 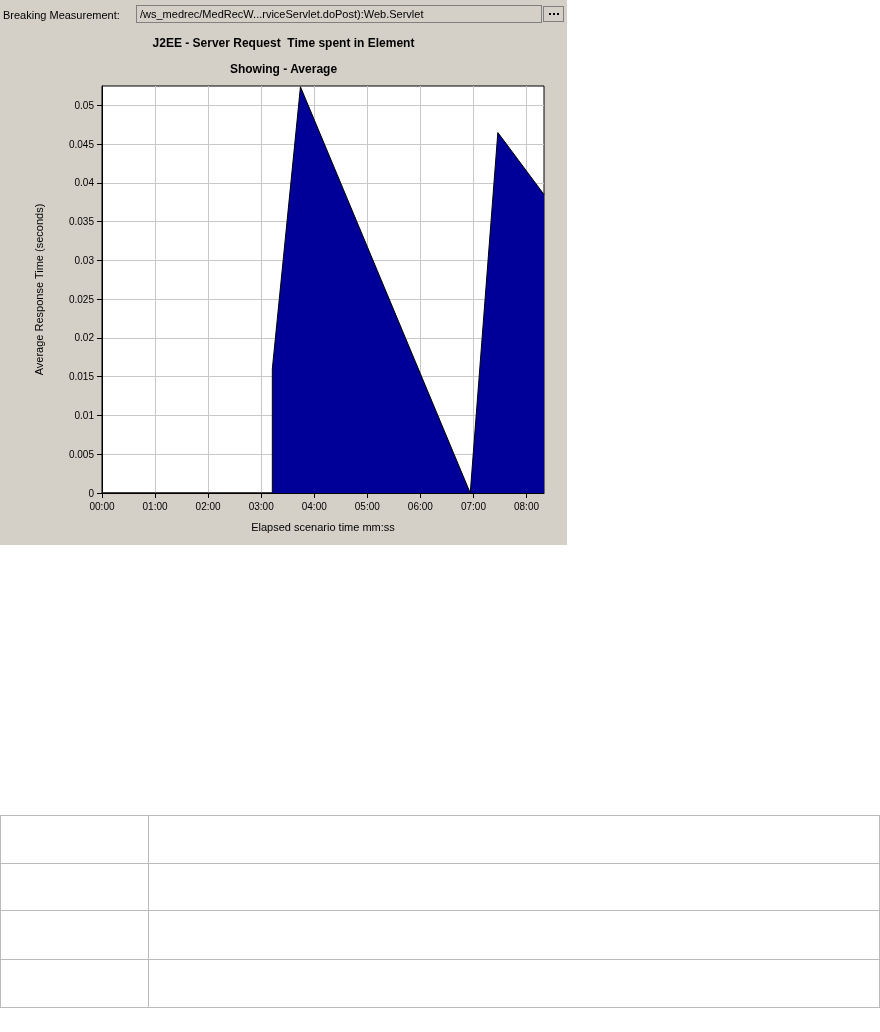 What do you see at coordinates (84, 105) in the screenshot?
I see `y-tick-label: 0.05` at bounding box center [84, 105].